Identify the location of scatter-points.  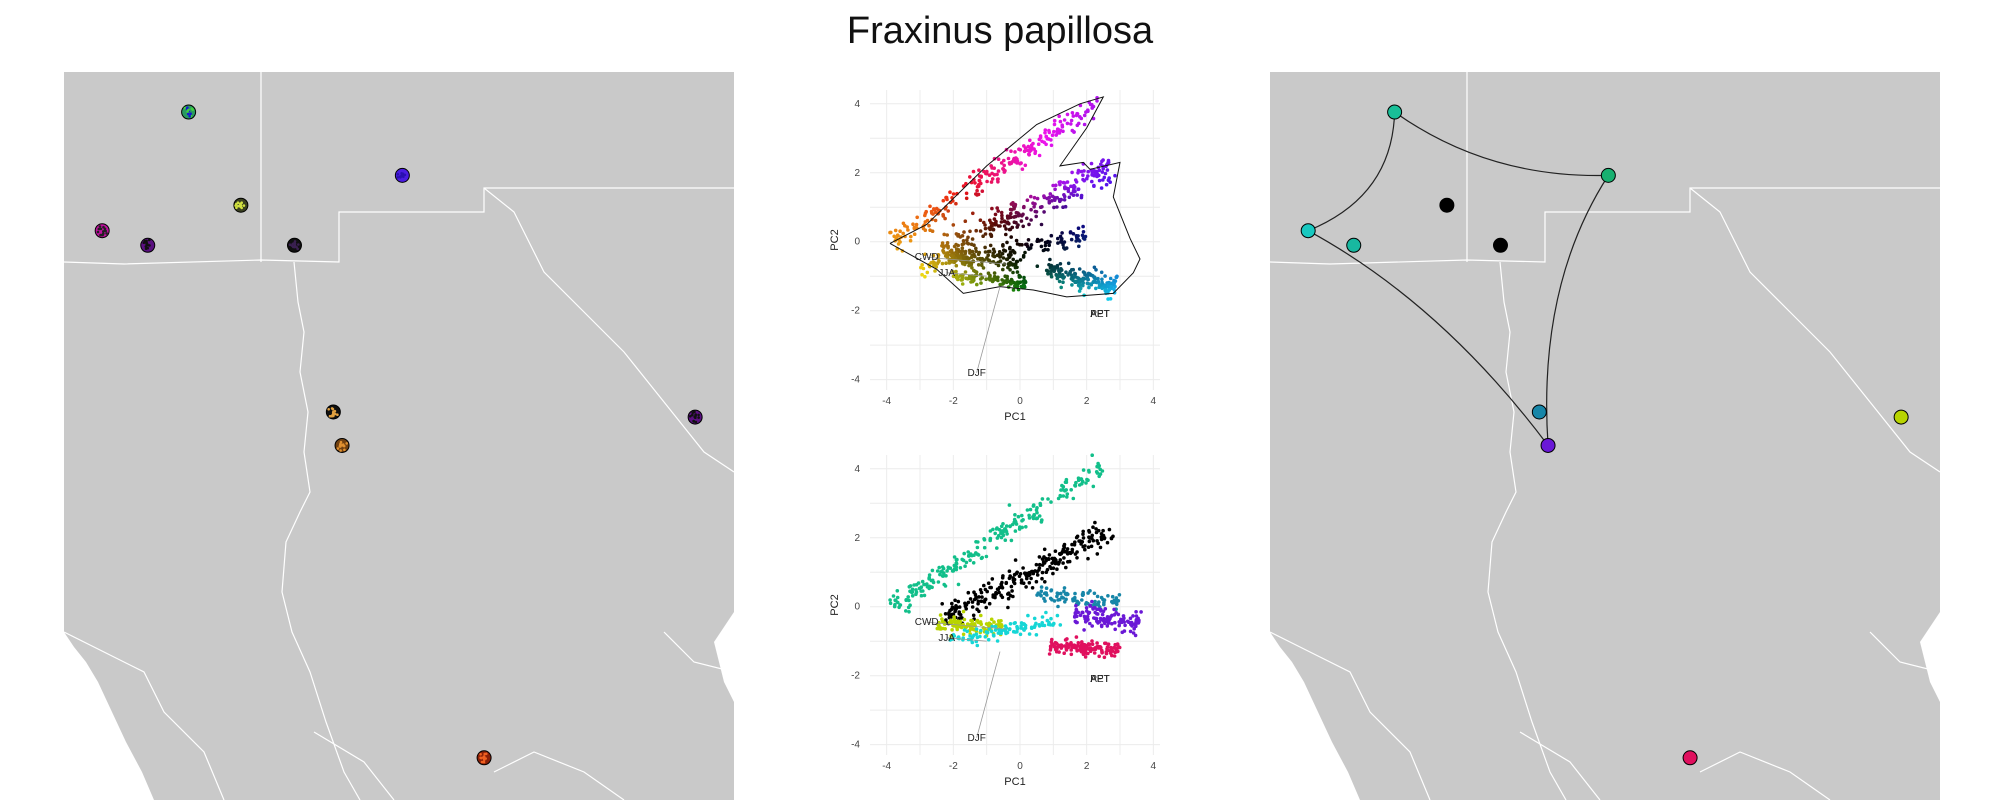
(1015, 556).